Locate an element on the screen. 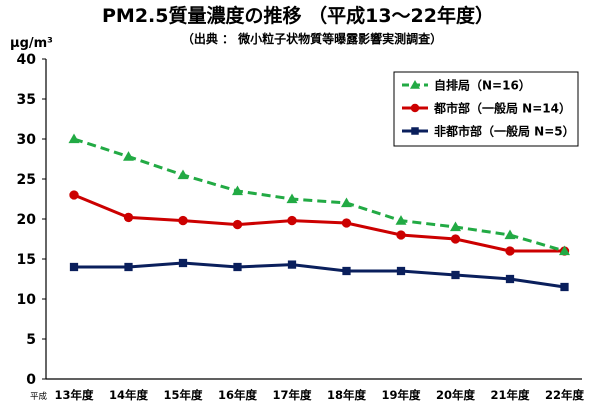 The image size is (600, 408). x-tick-label: 19年度 is located at coordinates (401, 395).